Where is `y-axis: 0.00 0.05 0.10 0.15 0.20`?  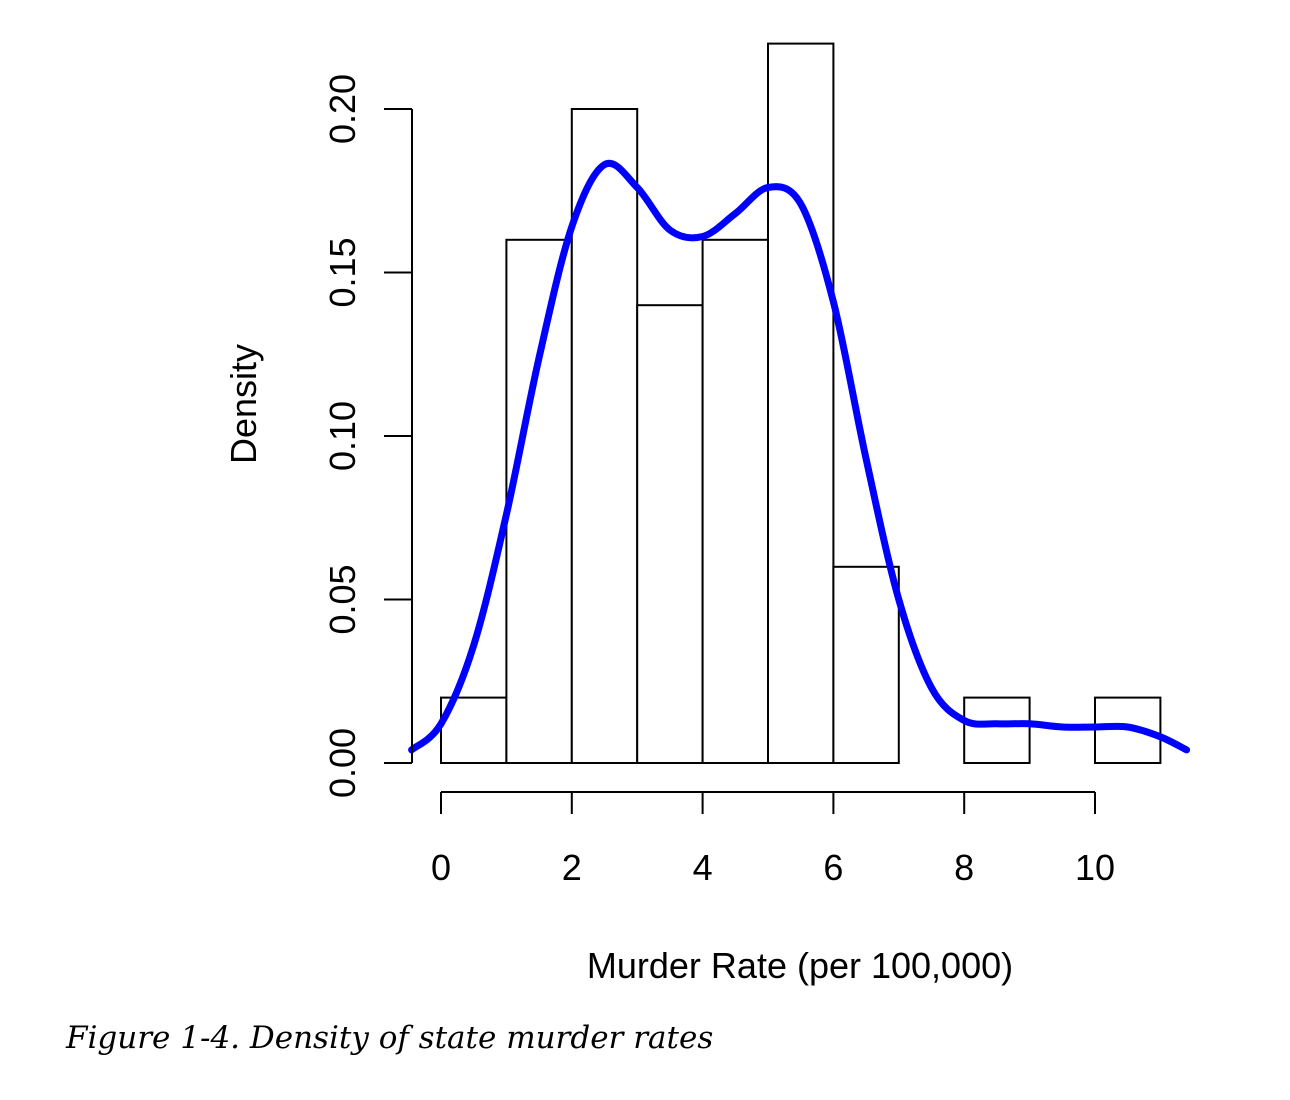 y-axis: 0.00 0.05 0.10 0.15 0.20 is located at coordinates (367, 436).